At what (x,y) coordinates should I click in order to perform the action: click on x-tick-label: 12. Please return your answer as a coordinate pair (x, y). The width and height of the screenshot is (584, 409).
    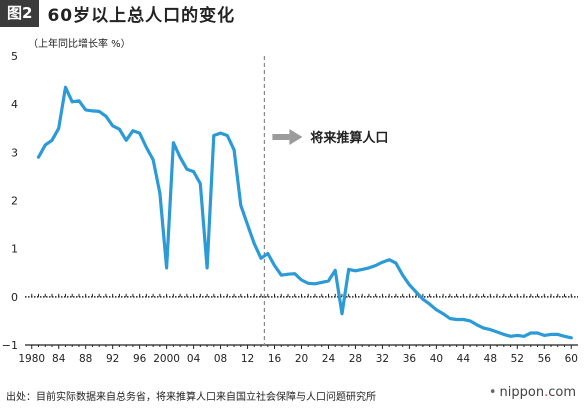
    Looking at the image, I should click on (247, 359).